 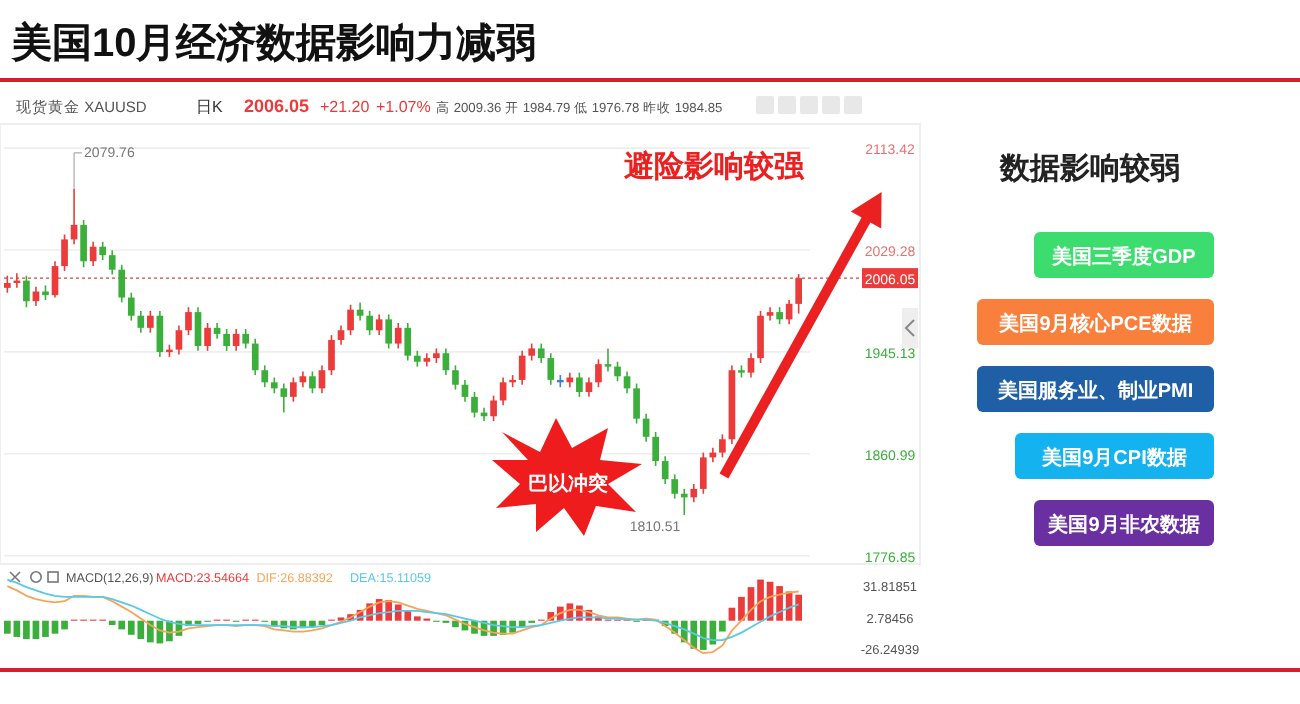 What do you see at coordinates (403, 107) in the screenshot?
I see `text: +1.07%` at bounding box center [403, 107].